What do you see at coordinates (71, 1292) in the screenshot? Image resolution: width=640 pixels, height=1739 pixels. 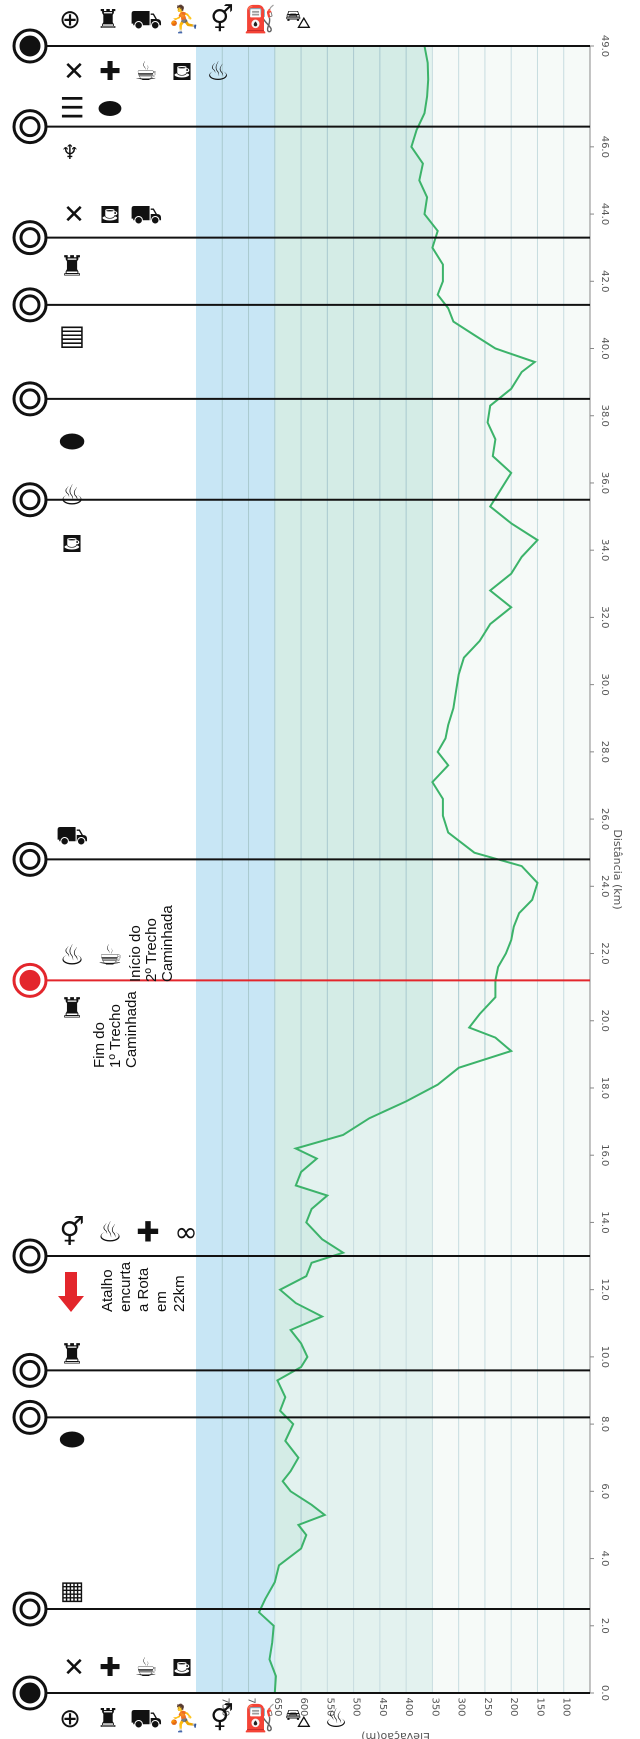 I see `shortcut-arrow-icon` at bounding box center [71, 1292].